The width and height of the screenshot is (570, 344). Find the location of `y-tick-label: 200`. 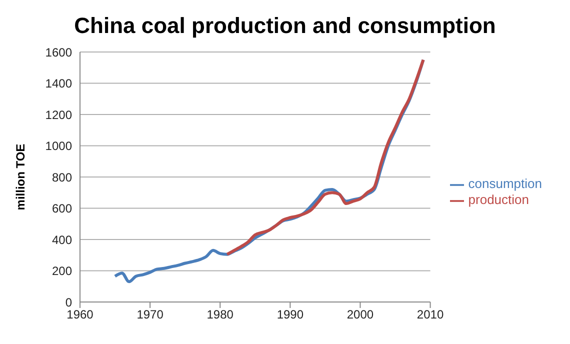

y-tick-label: 200 is located at coordinates (62, 271).